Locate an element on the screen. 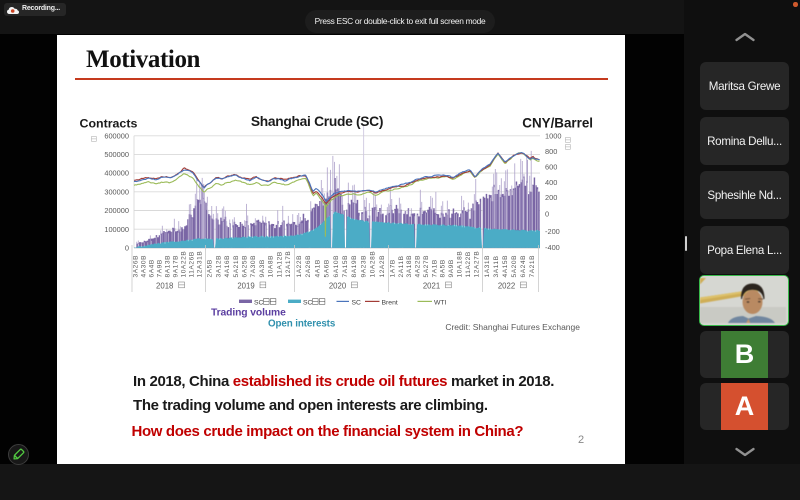 This screenshot has height=500, width=800. svg-text: 9A9B is located at coordinates (451, 268).